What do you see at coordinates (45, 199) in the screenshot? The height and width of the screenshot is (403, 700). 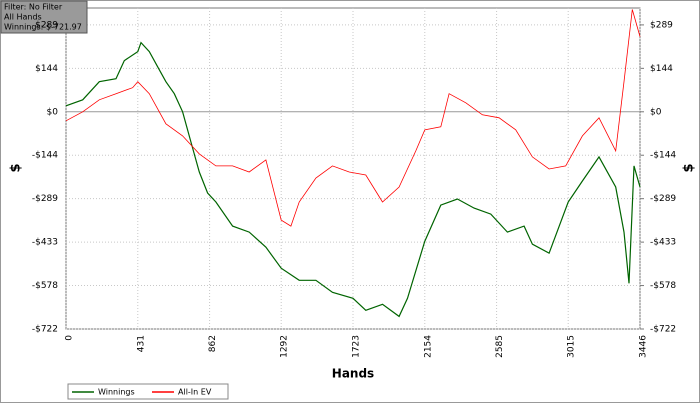 I see `y-tick-label: -$289` at bounding box center [45, 199].